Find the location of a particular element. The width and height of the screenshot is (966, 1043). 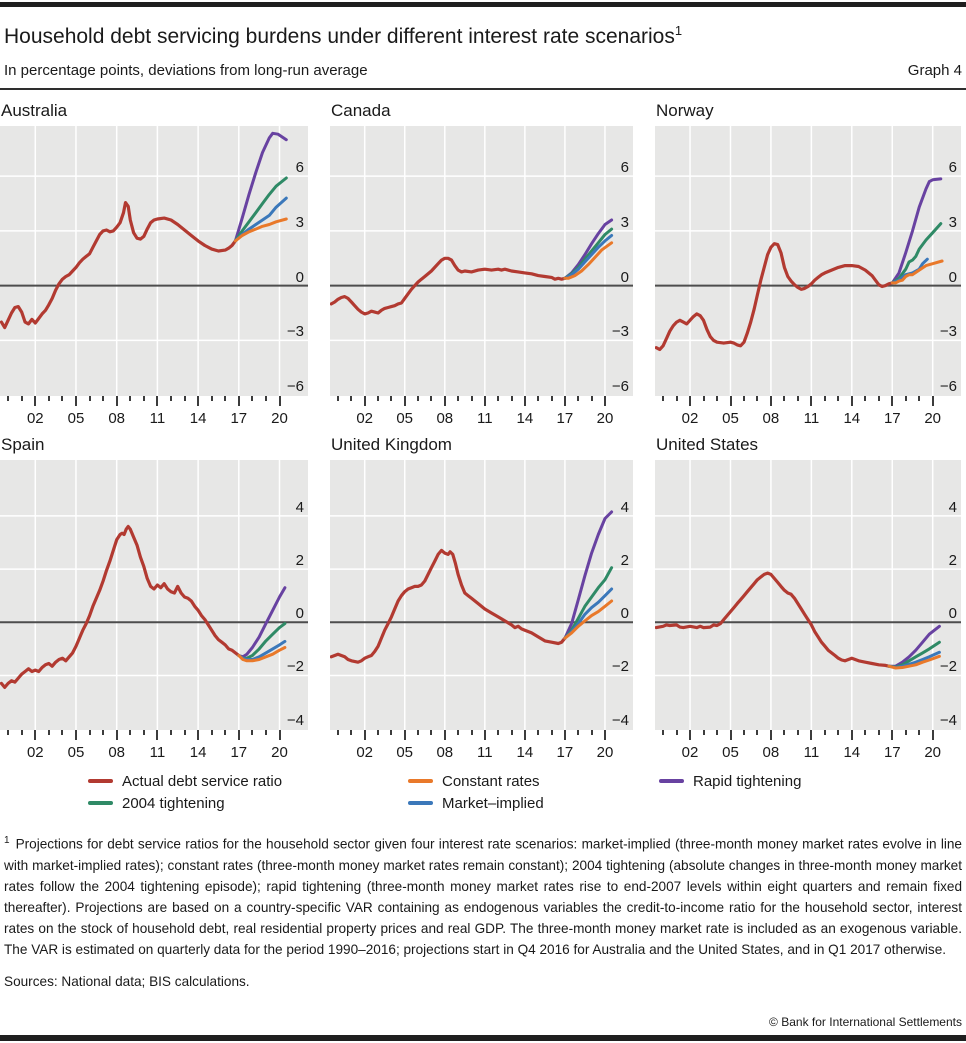

top-rule-bar is located at coordinates (483, 4).